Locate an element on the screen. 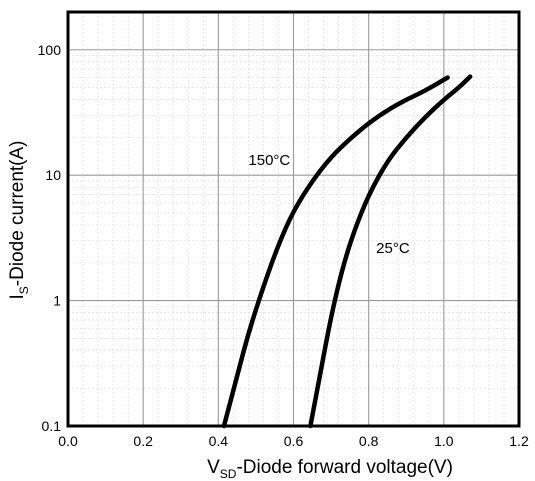 The width and height of the screenshot is (535, 481). y-tick-label: 100 is located at coordinates (50, 50).